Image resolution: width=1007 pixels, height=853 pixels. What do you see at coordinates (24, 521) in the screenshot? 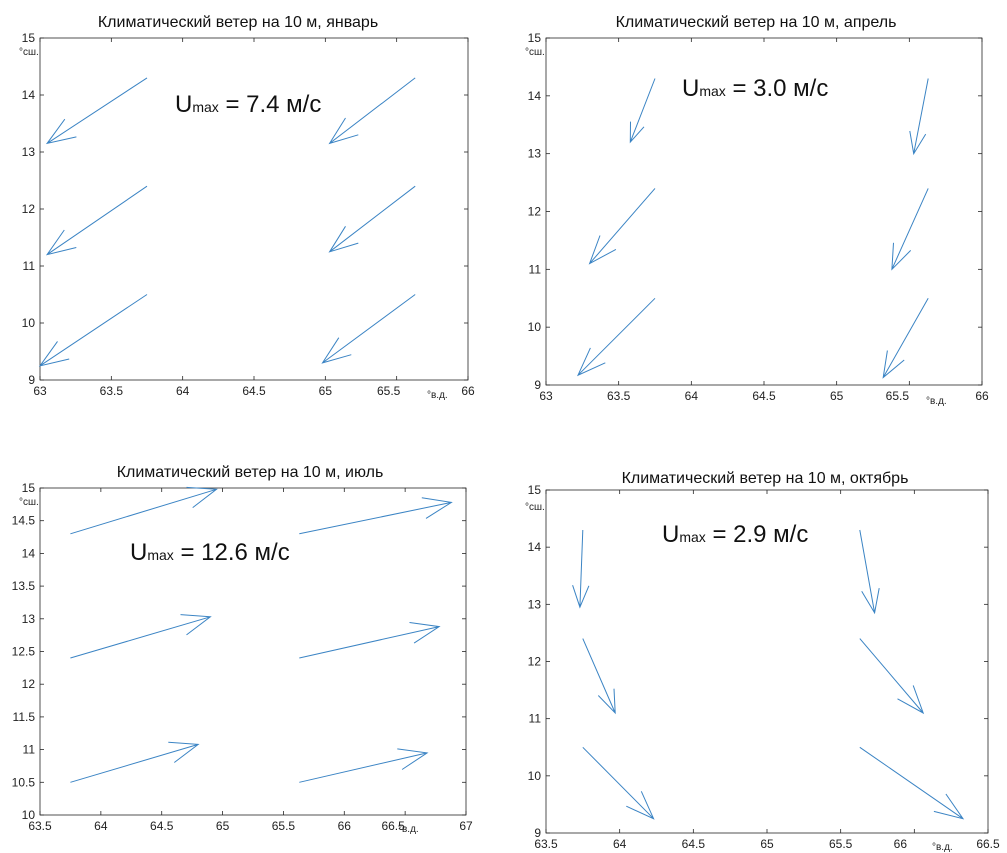
I see `y-tick-label: 14.5` at bounding box center [24, 521].